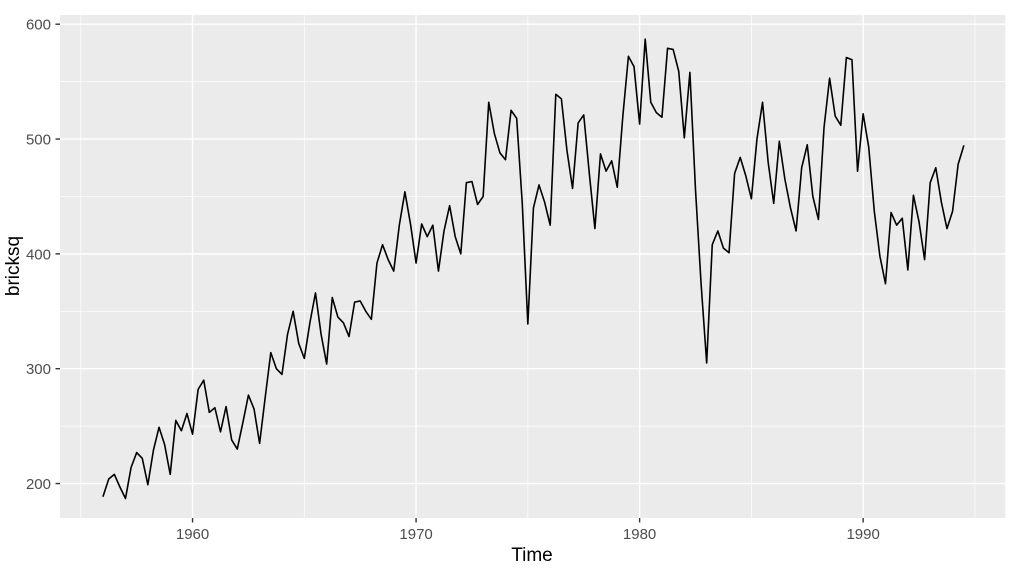 The image size is (1012, 568). What do you see at coordinates (38, 484) in the screenshot?
I see `y-axis-tick-label: 200` at bounding box center [38, 484].